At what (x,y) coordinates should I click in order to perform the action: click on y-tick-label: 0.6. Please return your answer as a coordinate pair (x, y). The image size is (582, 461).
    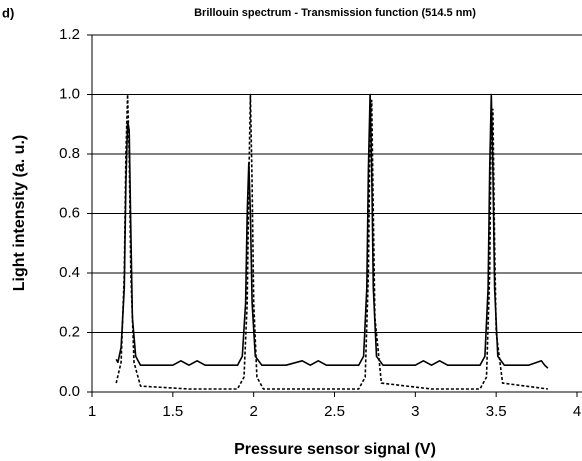
    Looking at the image, I should click on (69, 212).